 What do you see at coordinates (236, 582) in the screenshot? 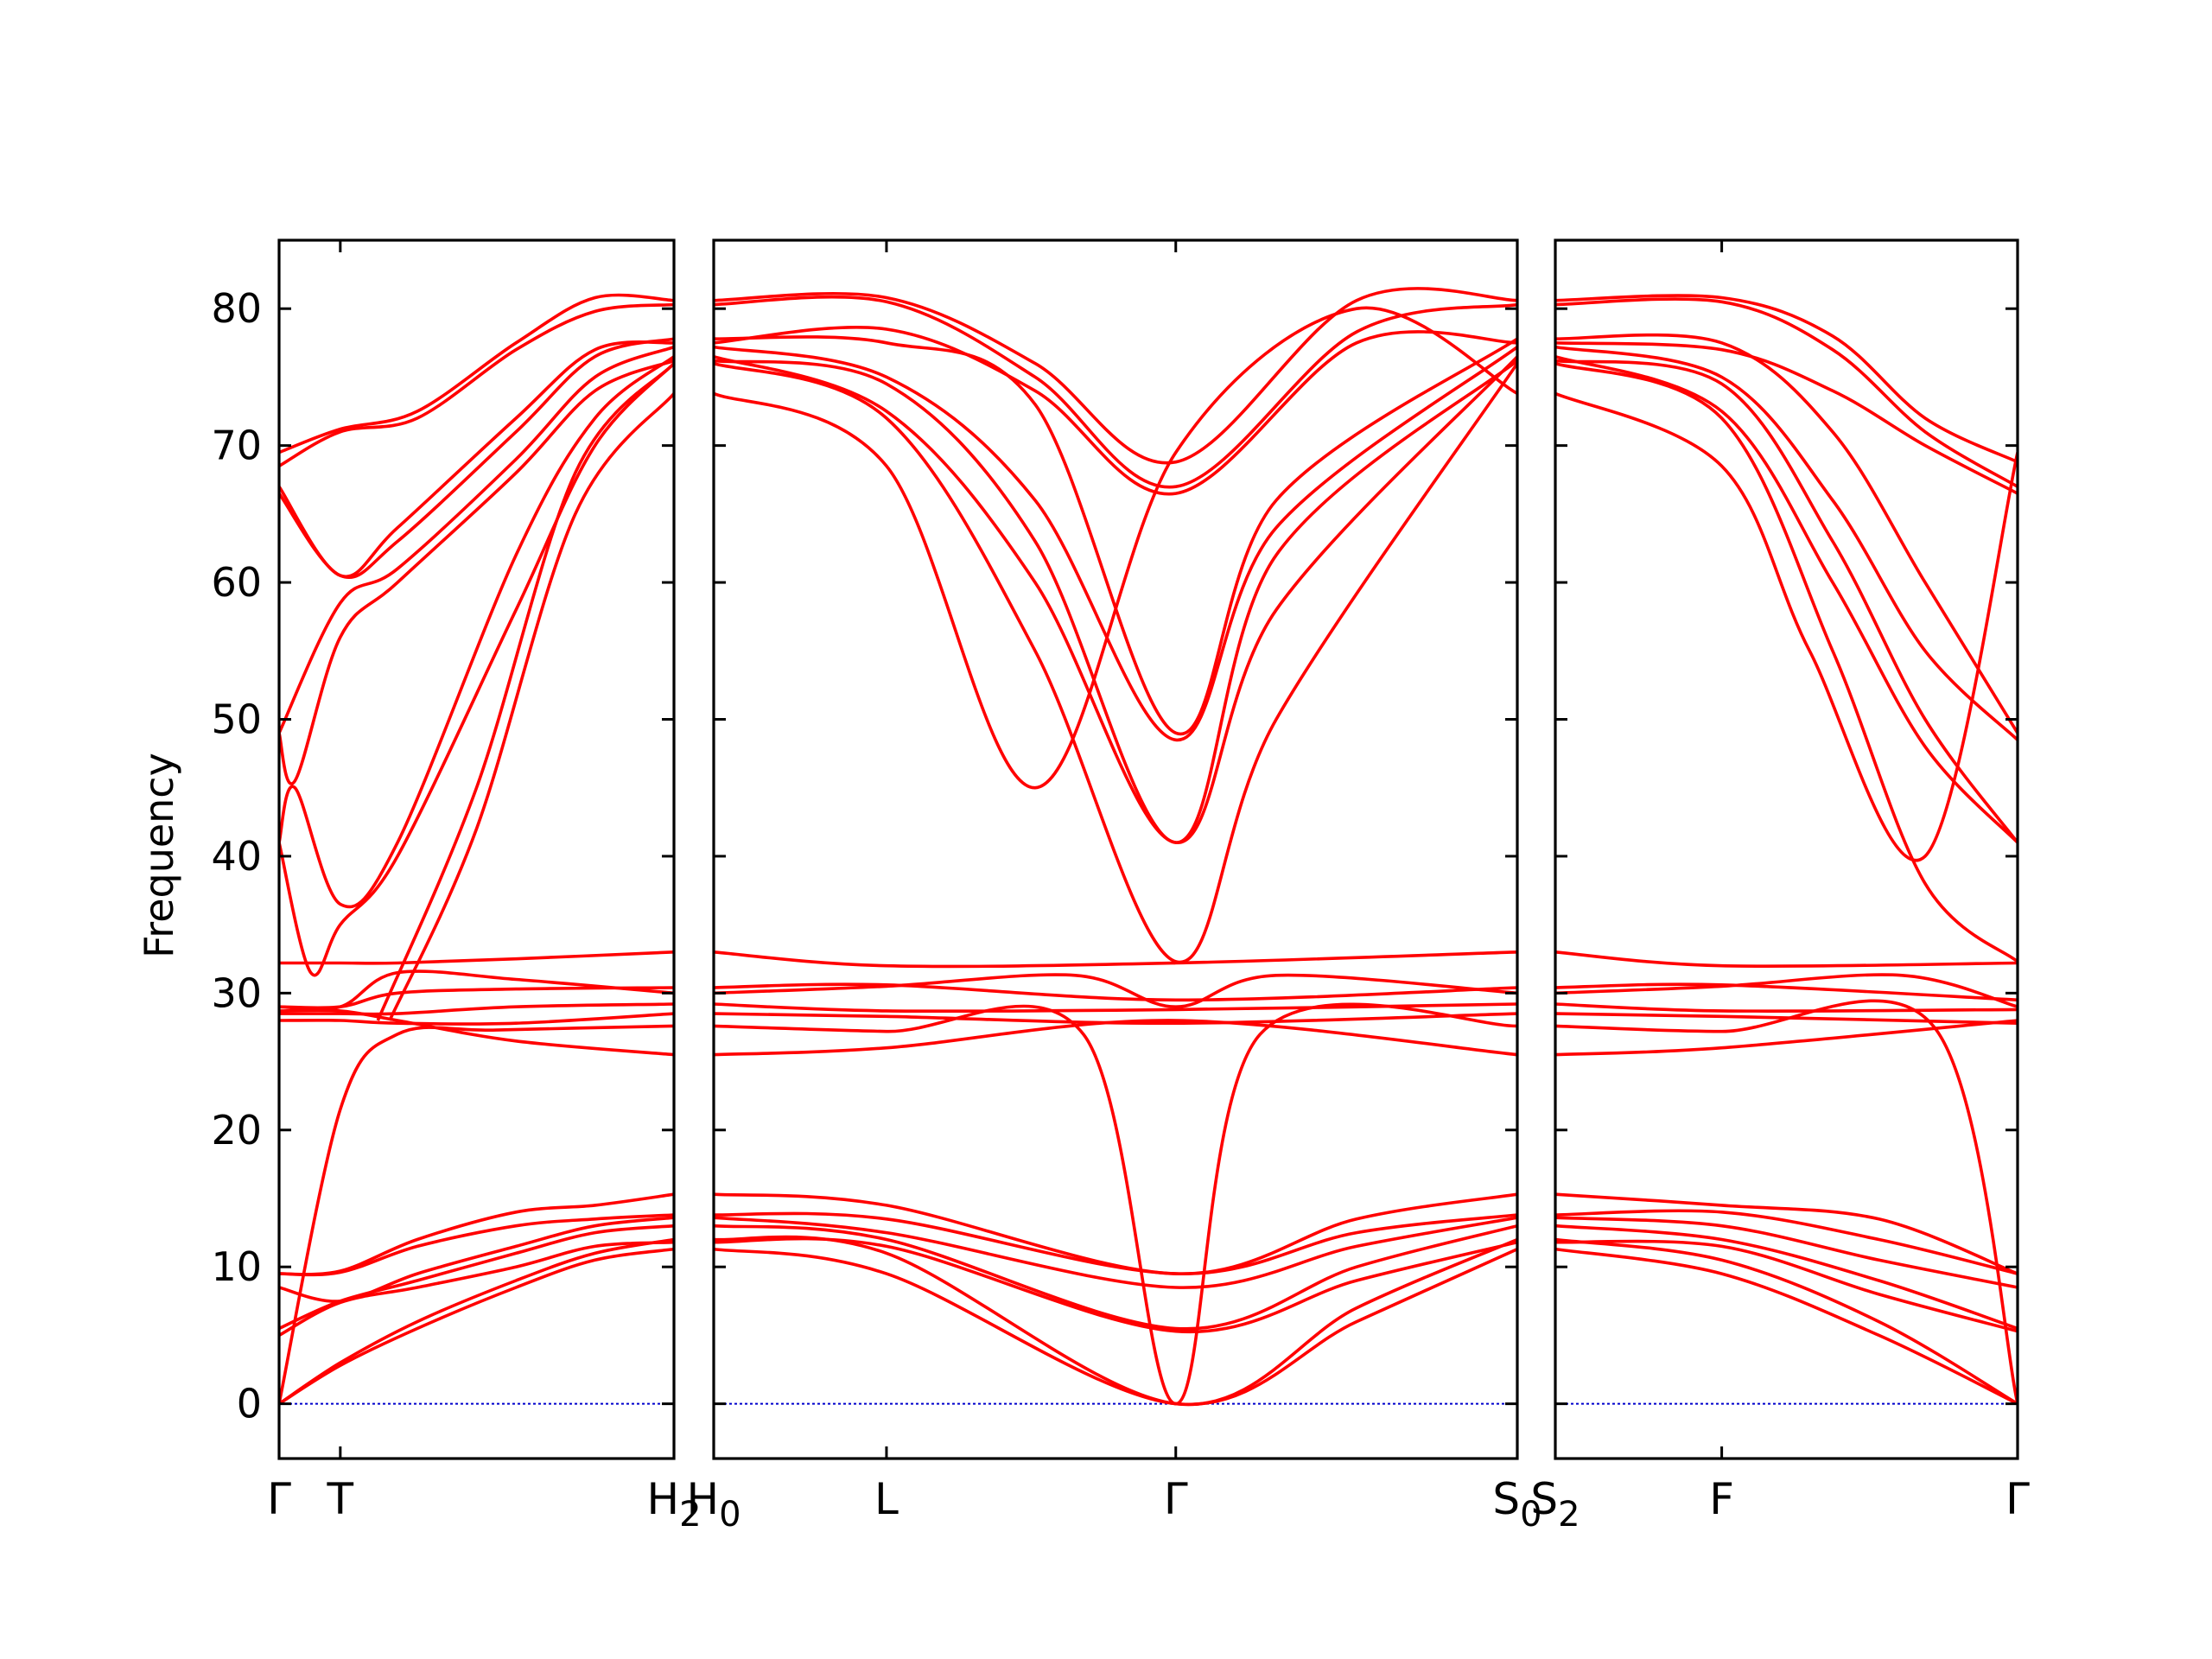
I see `y-tick-label: 60` at bounding box center [236, 582].